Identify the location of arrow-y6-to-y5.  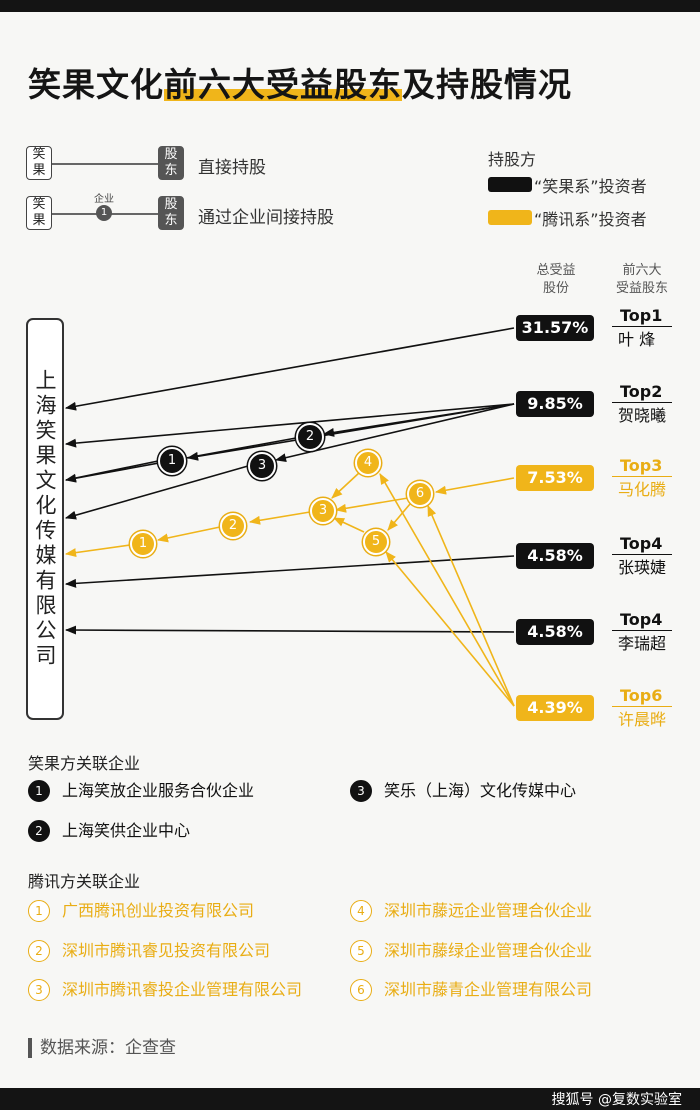
(399, 517).